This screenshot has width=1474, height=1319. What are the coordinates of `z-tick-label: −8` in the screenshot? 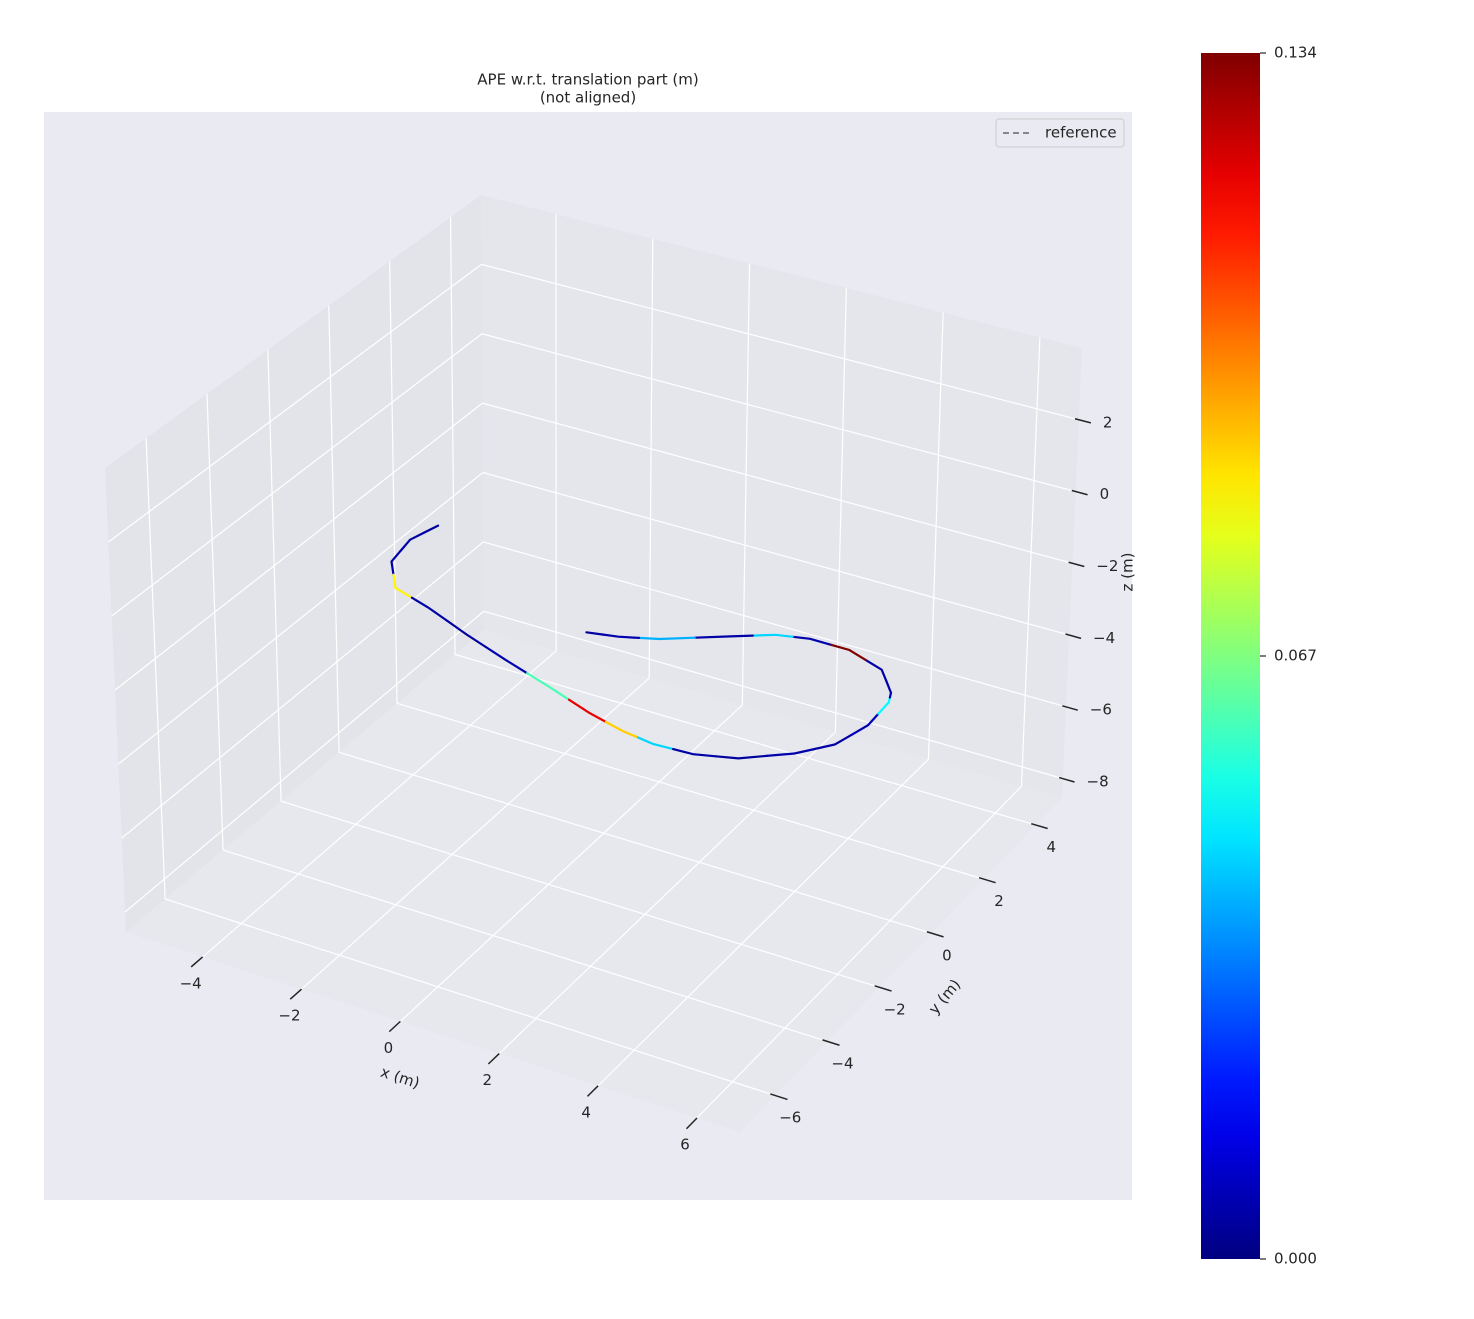 It's located at (1098, 781).